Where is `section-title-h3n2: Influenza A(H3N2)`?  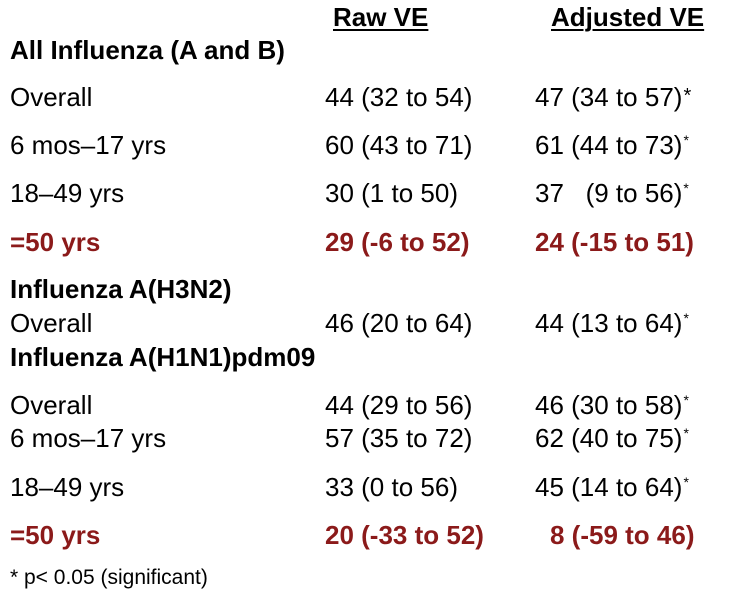
section-title-h3n2: Influenza A(H3N2) is located at coordinates (121, 289).